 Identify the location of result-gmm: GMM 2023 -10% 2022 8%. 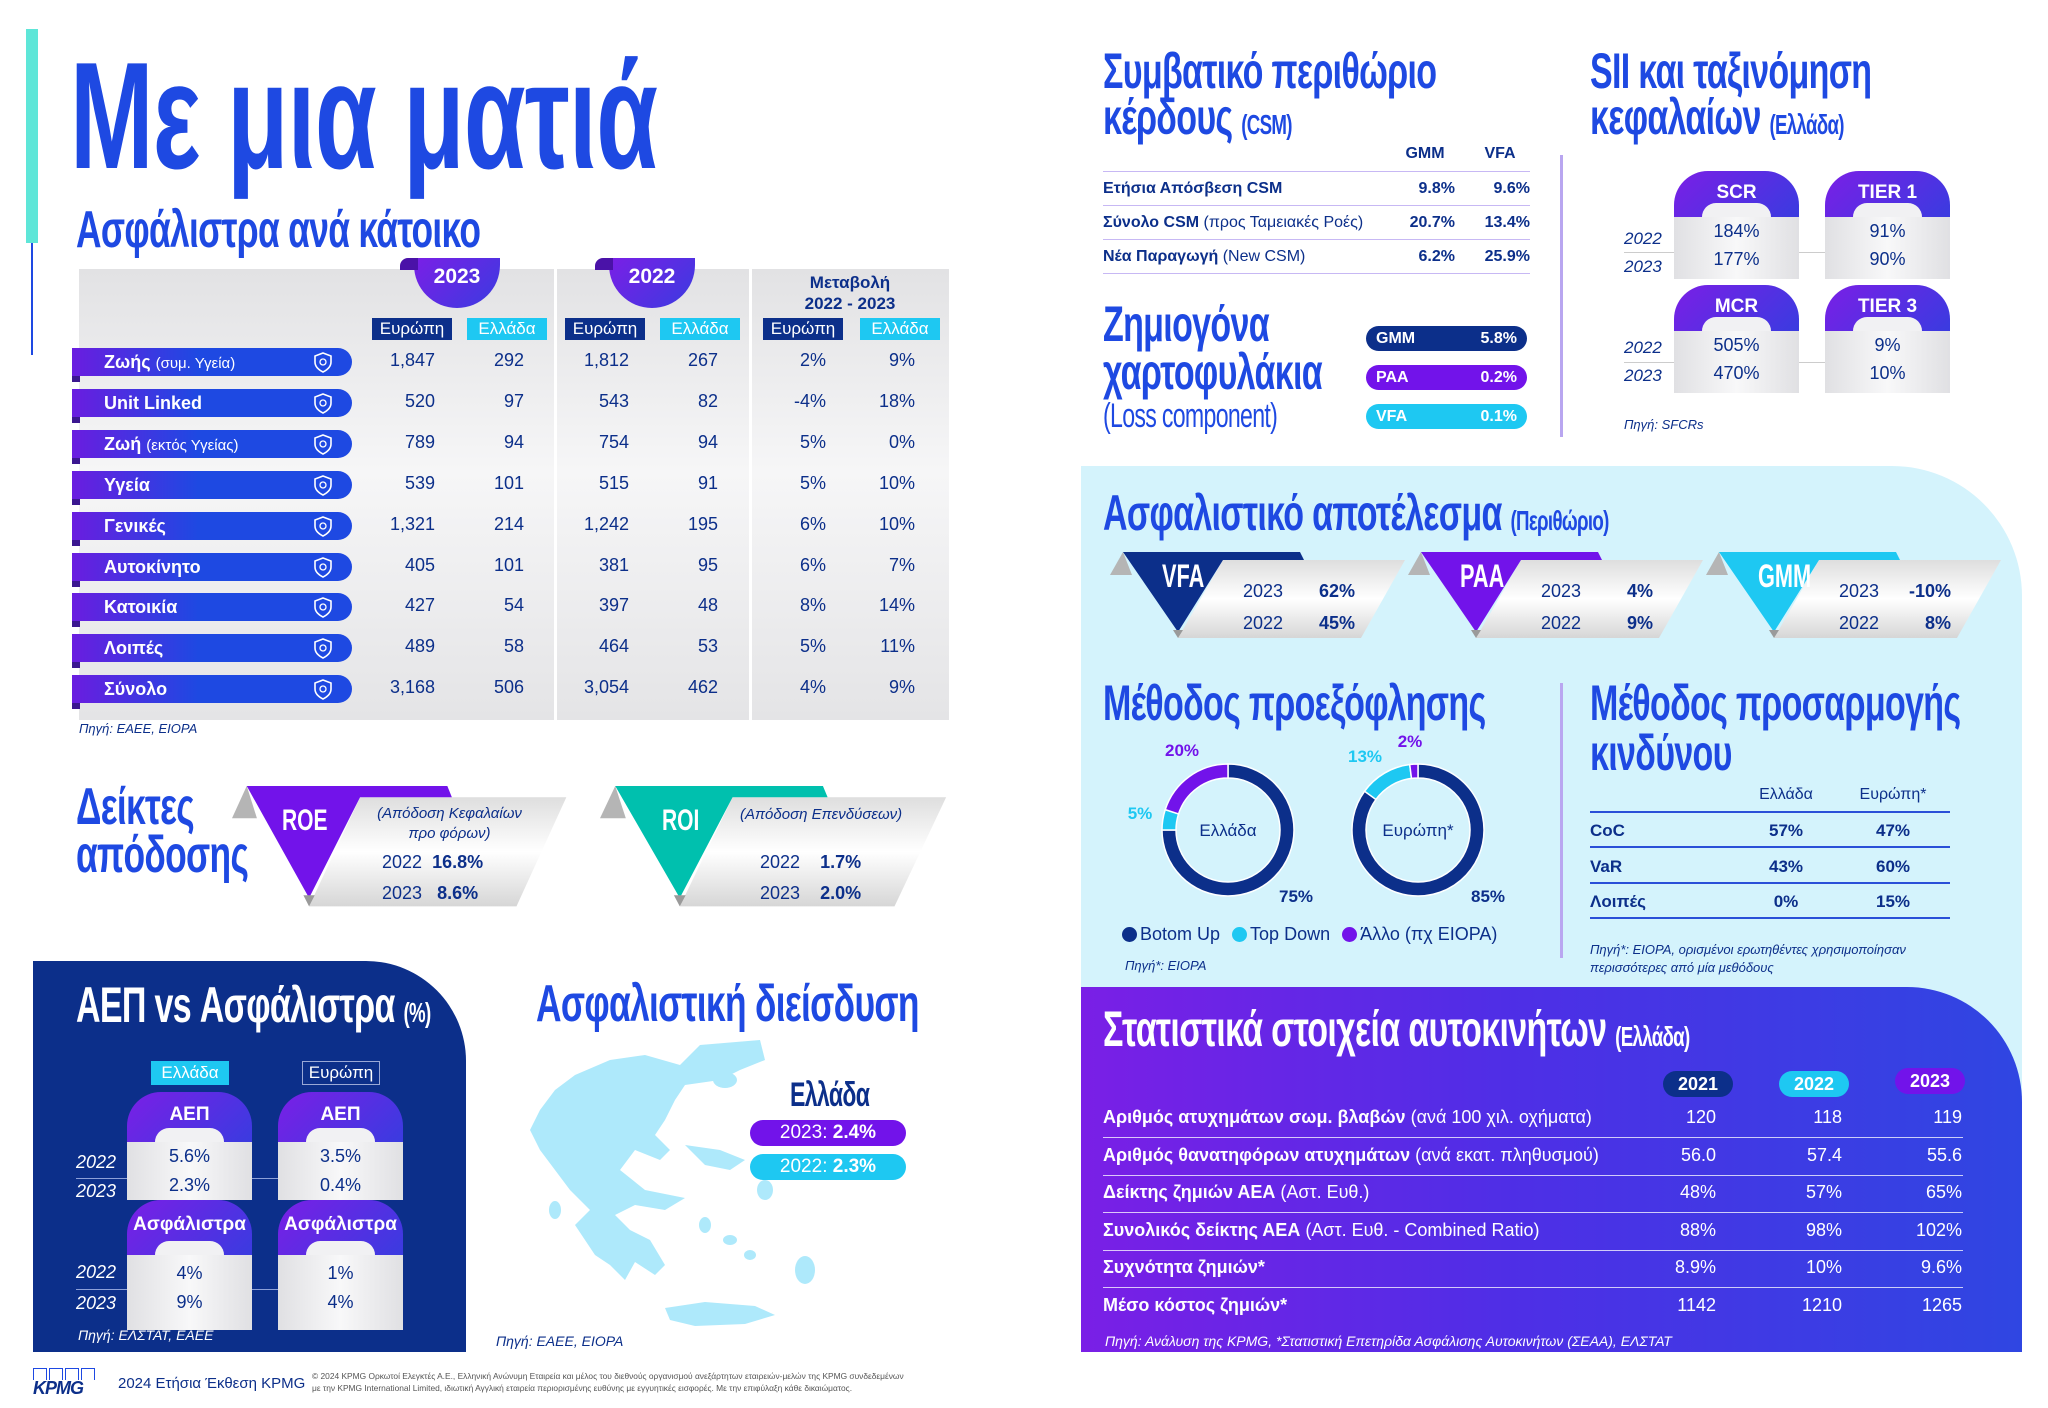
(1856, 597).